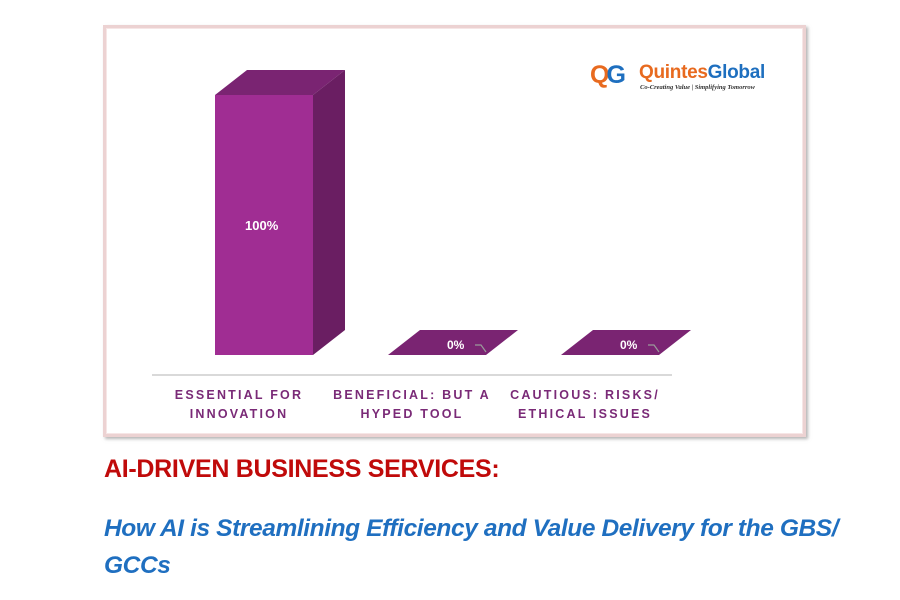 This screenshot has width=900, height=600. I want to click on page-headline: AI-DRIVEN BUSINESS SERVICES:, so click(302, 469).